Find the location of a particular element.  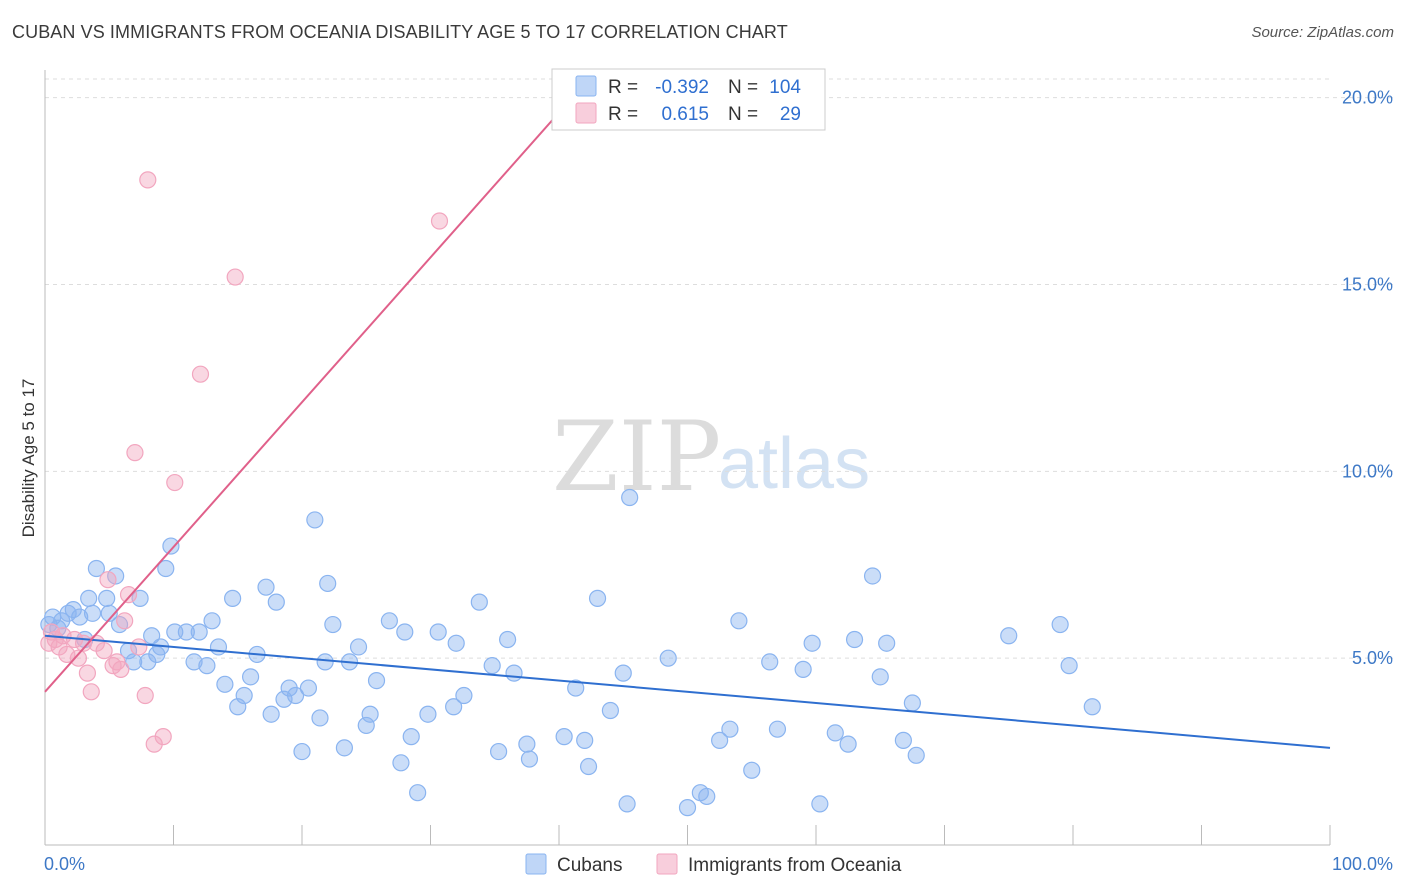

y-tick-label: 20.0% is located at coordinates (1367, 98).